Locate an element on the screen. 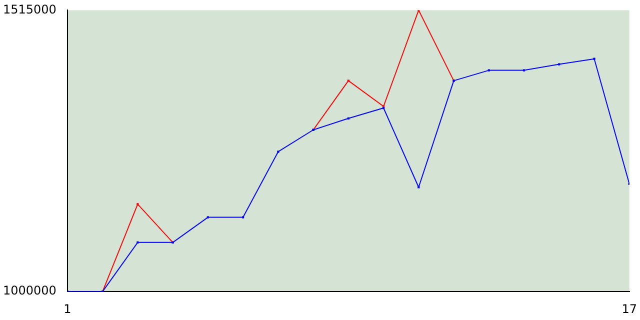 This screenshot has height=320, width=640. x-tick-label: 1 is located at coordinates (68, 309).